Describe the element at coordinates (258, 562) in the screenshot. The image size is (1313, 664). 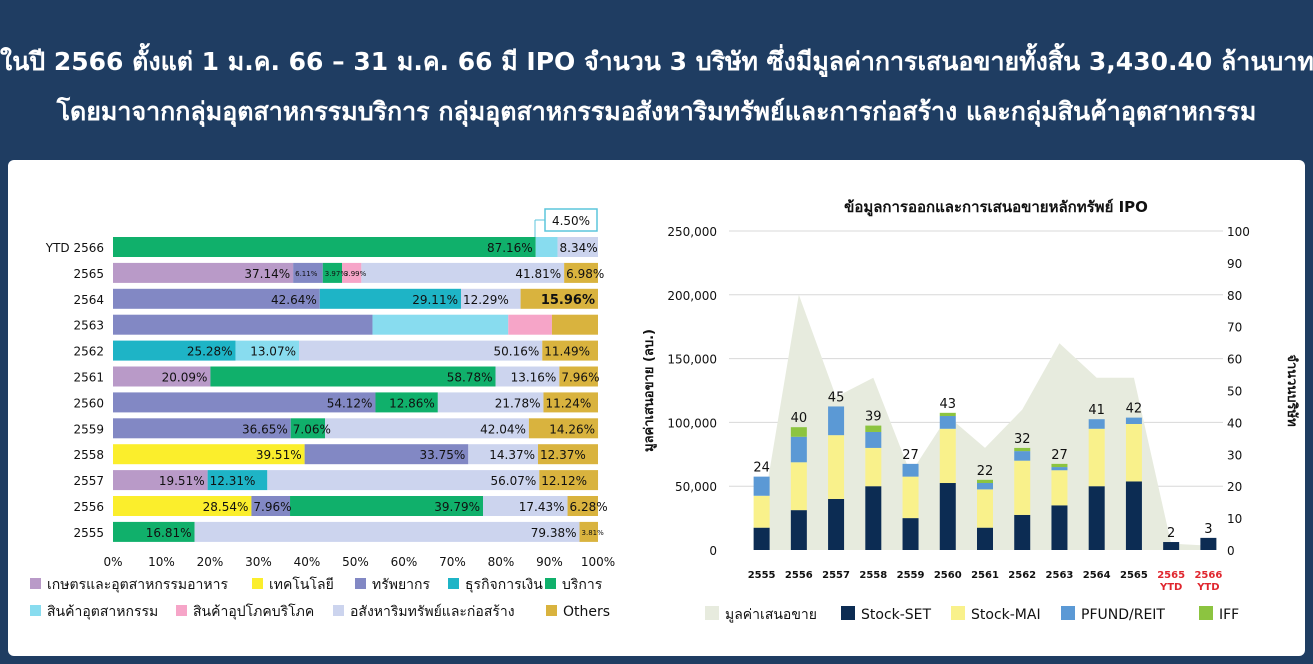
I see `x-tick-label: 30%` at that location.